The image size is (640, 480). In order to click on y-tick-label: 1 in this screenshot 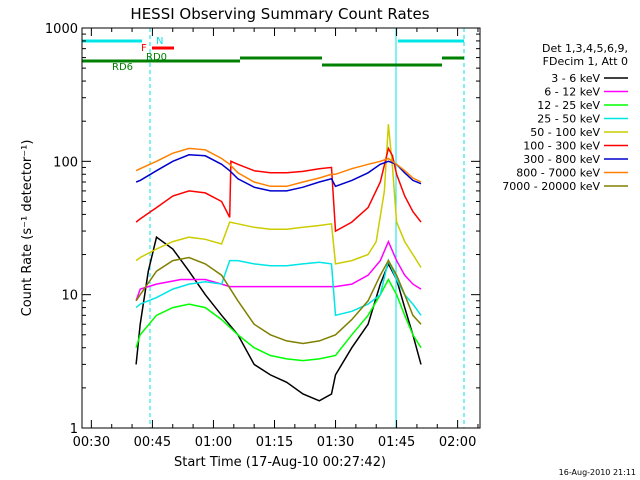, I will do `click(74, 429)`.